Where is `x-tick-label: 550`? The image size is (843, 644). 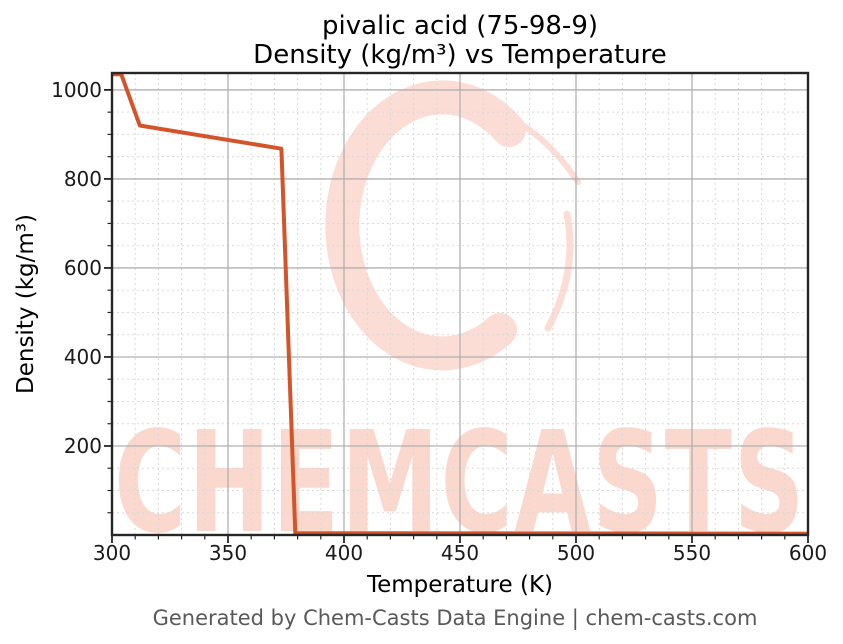 x-tick-label: 550 is located at coordinates (692, 553).